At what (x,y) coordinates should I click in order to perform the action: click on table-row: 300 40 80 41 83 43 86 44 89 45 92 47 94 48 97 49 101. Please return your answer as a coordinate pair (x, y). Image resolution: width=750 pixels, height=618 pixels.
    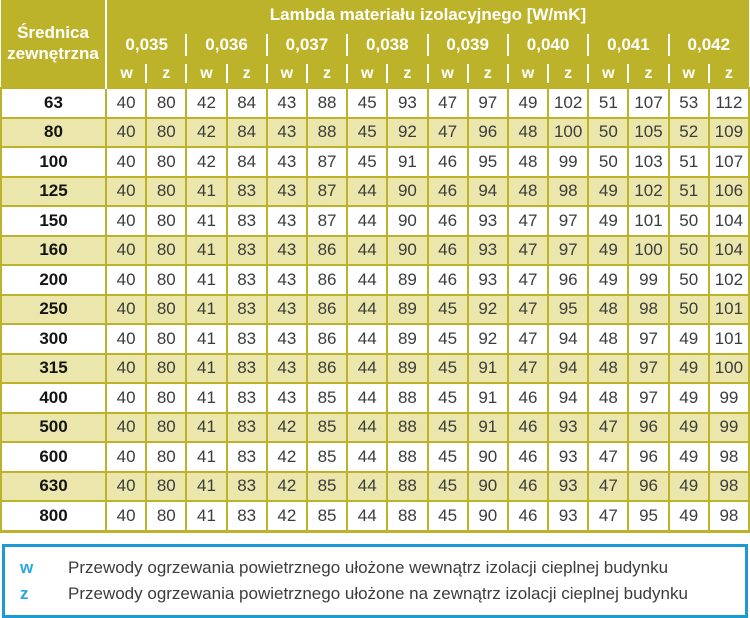
    Looking at the image, I should click on (375, 339).